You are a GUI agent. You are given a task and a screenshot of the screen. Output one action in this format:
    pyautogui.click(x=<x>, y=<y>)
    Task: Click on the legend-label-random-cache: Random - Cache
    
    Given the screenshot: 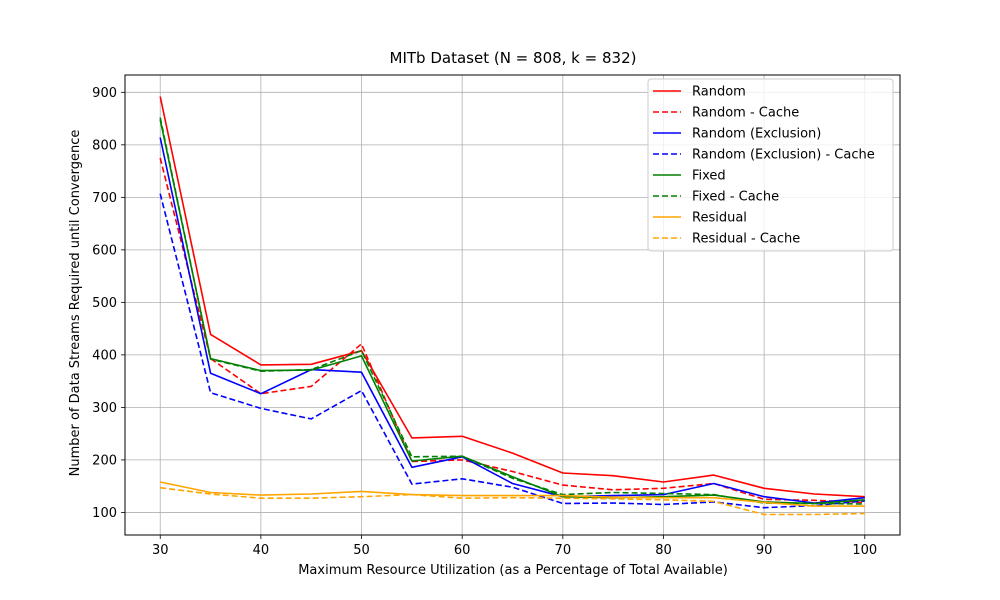 What is the action you would take?
    pyautogui.click(x=745, y=113)
    